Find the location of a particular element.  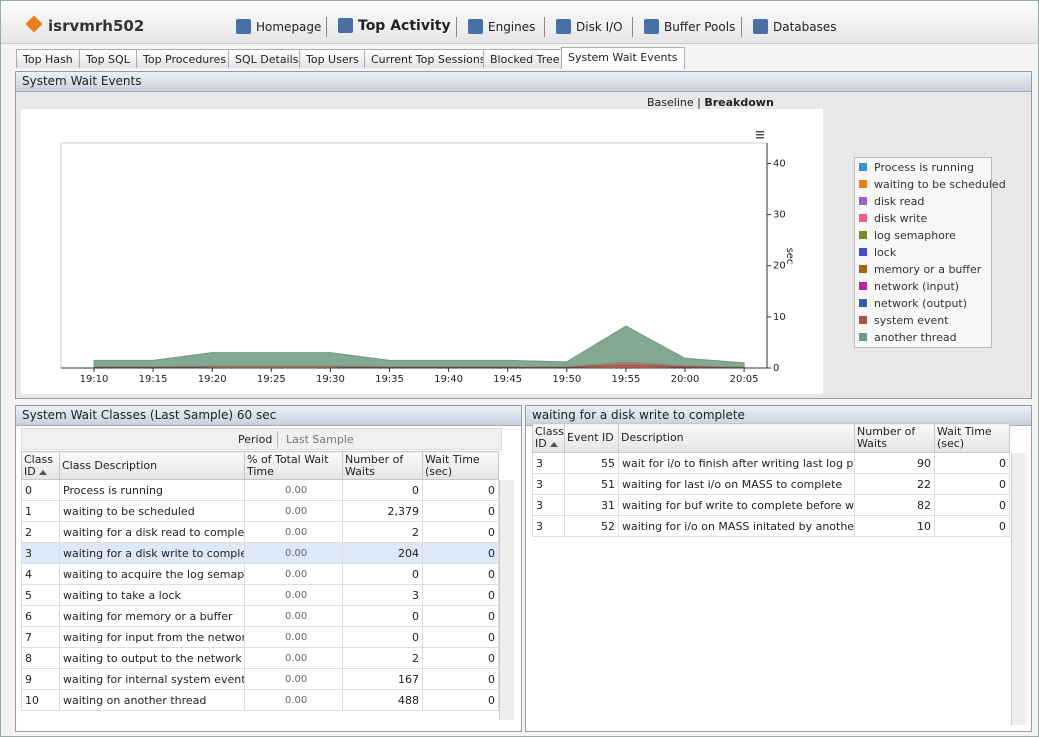

server-icon is located at coordinates (34, 24).